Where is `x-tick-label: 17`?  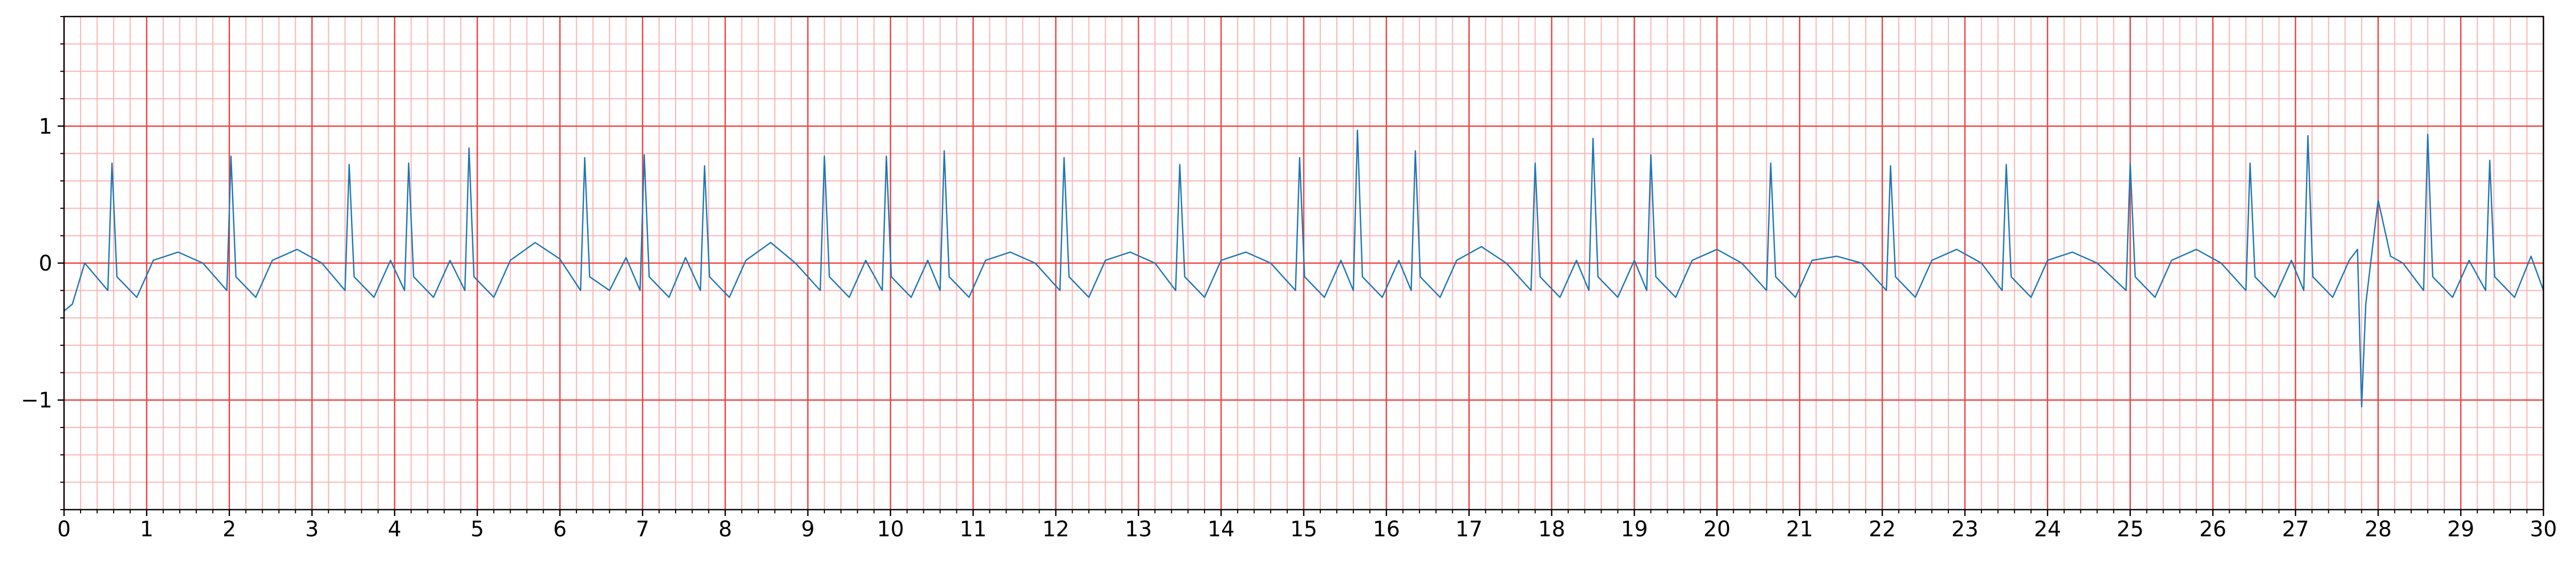
x-tick-label: 17 is located at coordinates (1469, 529).